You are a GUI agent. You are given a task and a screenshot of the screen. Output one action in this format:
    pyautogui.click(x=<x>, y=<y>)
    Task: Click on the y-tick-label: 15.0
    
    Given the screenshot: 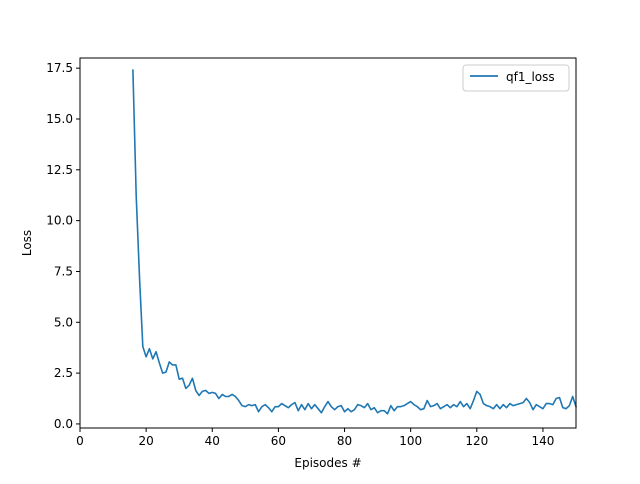 What is the action you would take?
    pyautogui.click(x=59, y=119)
    